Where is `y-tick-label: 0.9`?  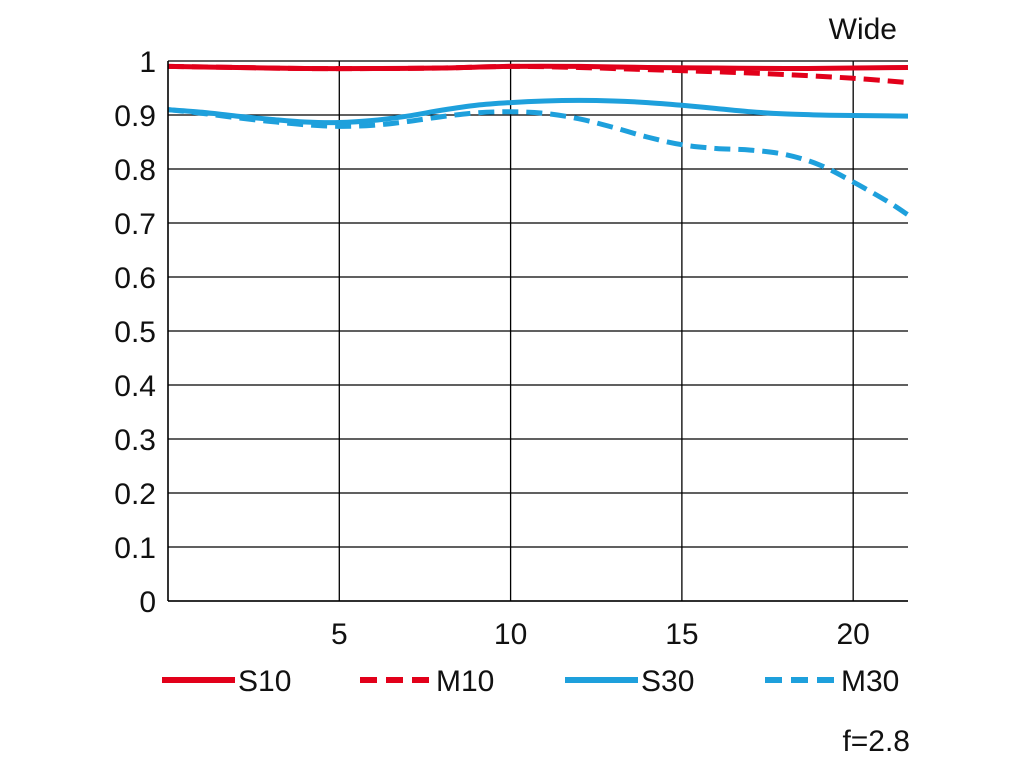
y-tick-label: 0.9 is located at coordinates (135, 116).